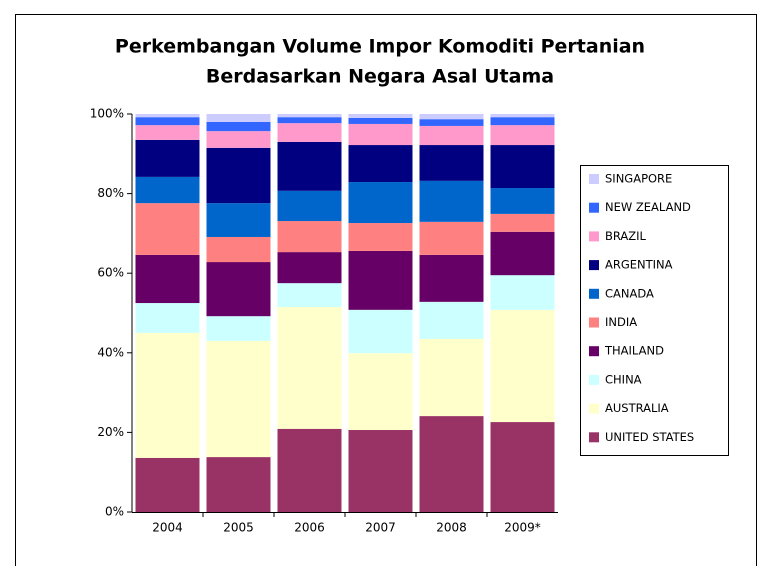 Image resolution: width=763 pixels, height=566 pixels. Describe the element at coordinates (110, 273) in the screenshot. I see `y-tick-label: 60%` at that location.